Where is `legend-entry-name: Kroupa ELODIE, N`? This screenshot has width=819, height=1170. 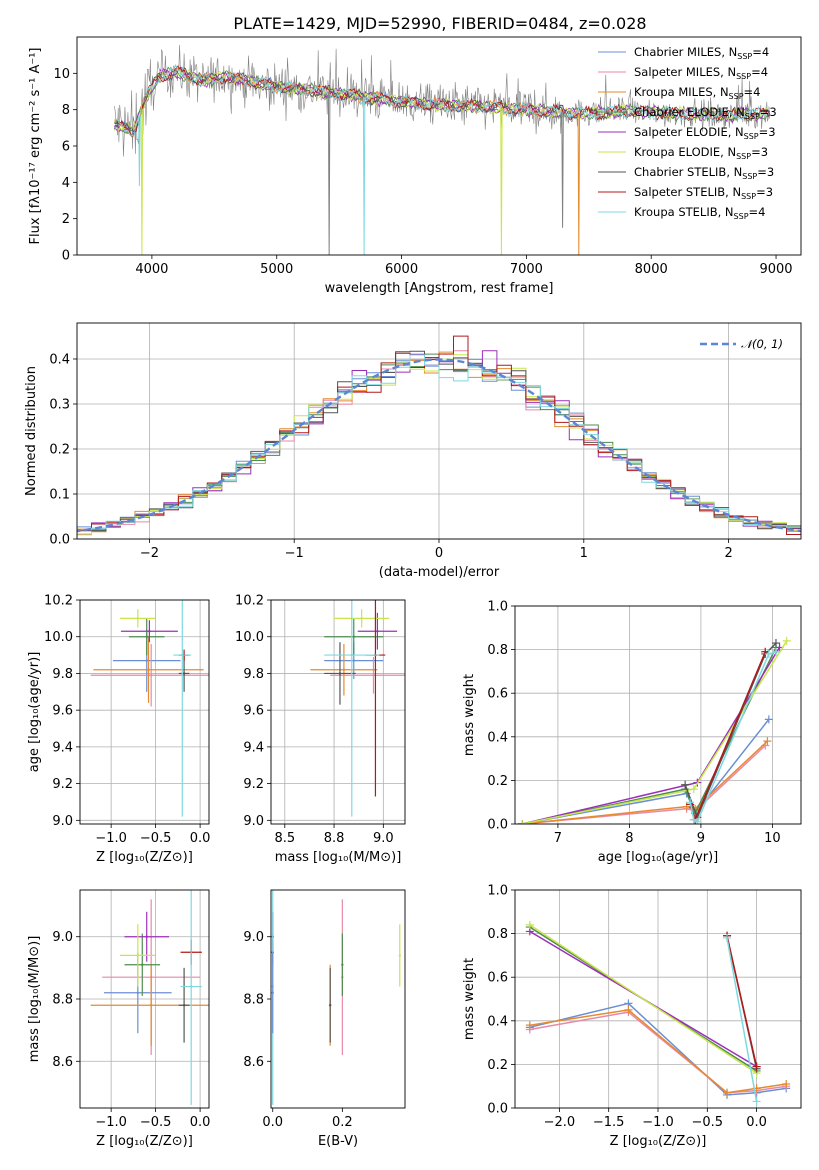 legend-entry-name: Kroupa ELODIE, N is located at coordinates (685, 152).